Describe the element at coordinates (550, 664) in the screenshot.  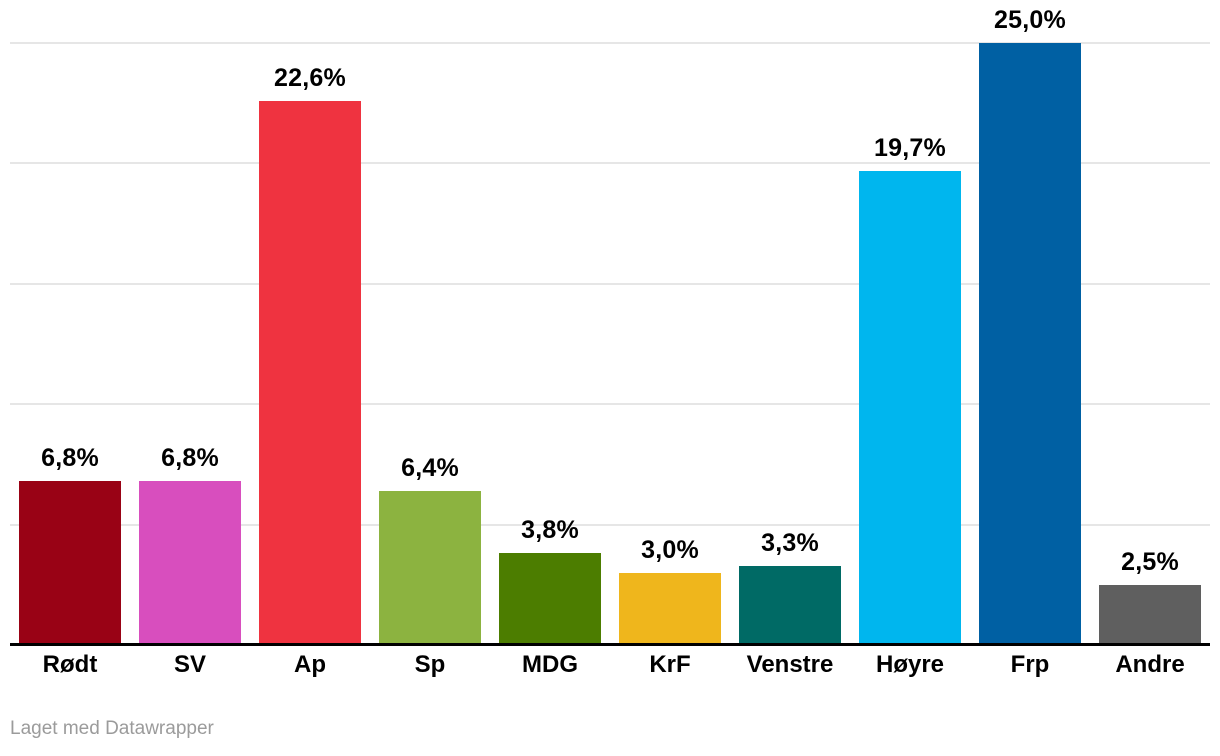
I see `x-axis-label-mdg: MDG` at that location.